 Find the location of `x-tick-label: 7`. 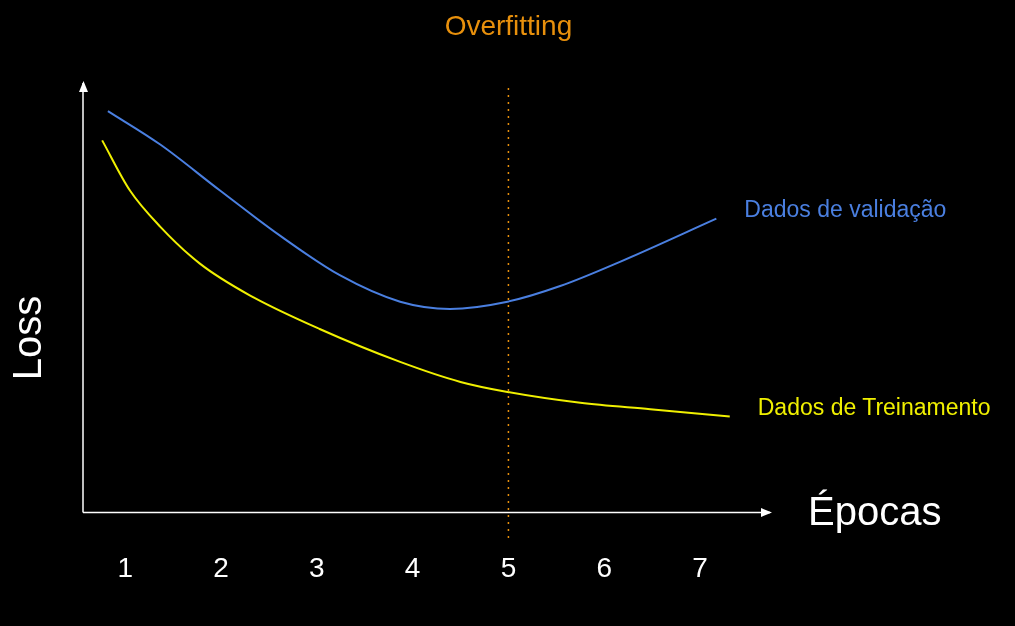

x-tick-label: 7 is located at coordinates (700, 567).